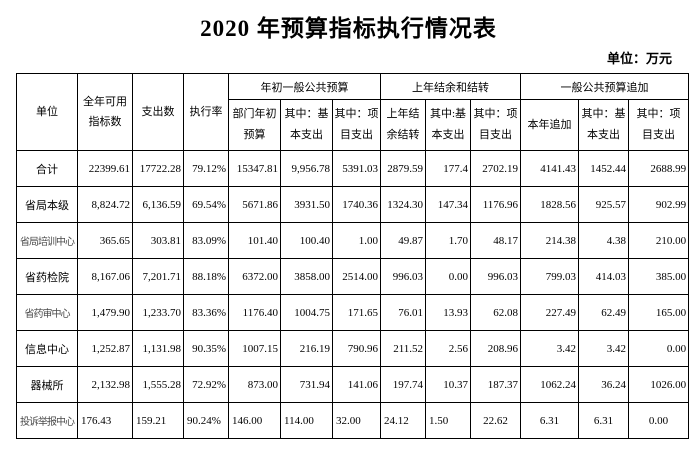 The height and width of the screenshot is (450, 697). What do you see at coordinates (206, 420) in the screenshot?
I see `value-cell: 90.24%` at bounding box center [206, 420].